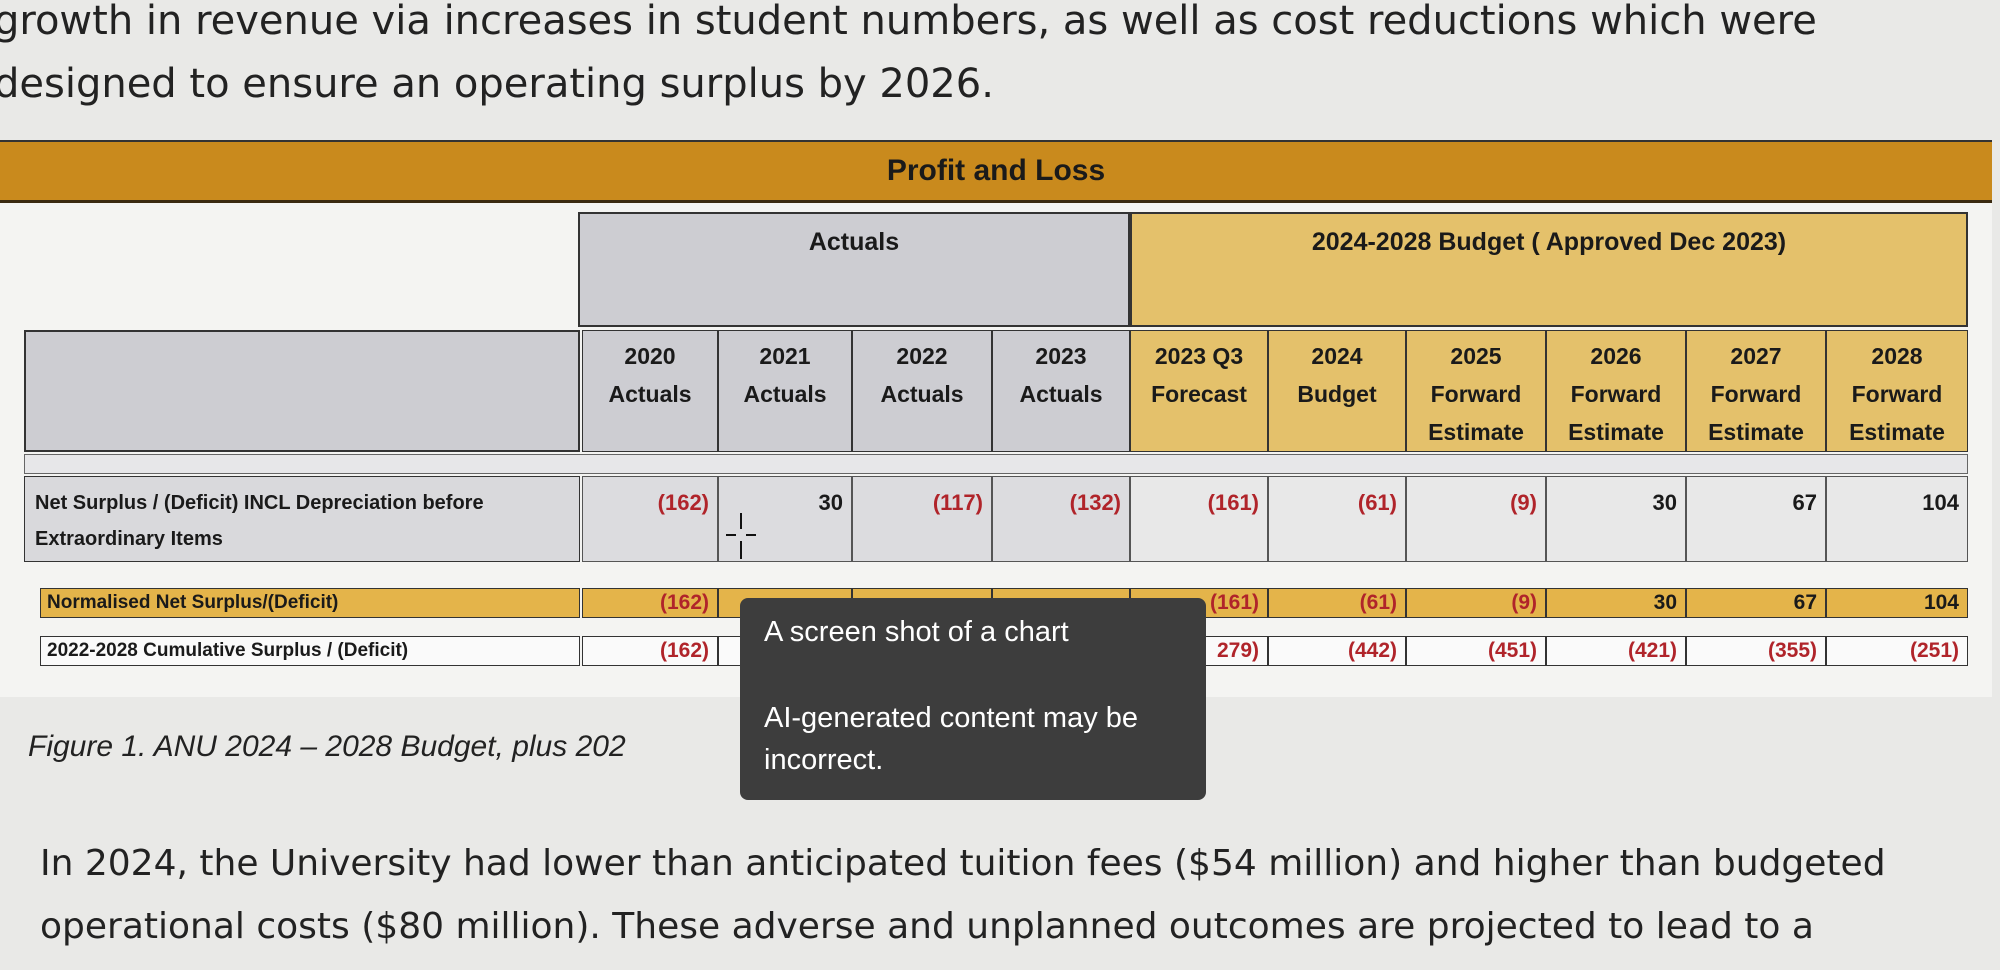  Describe the element at coordinates (1199, 394) in the screenshot. I see `column-header-l2: Forecast` at that location.